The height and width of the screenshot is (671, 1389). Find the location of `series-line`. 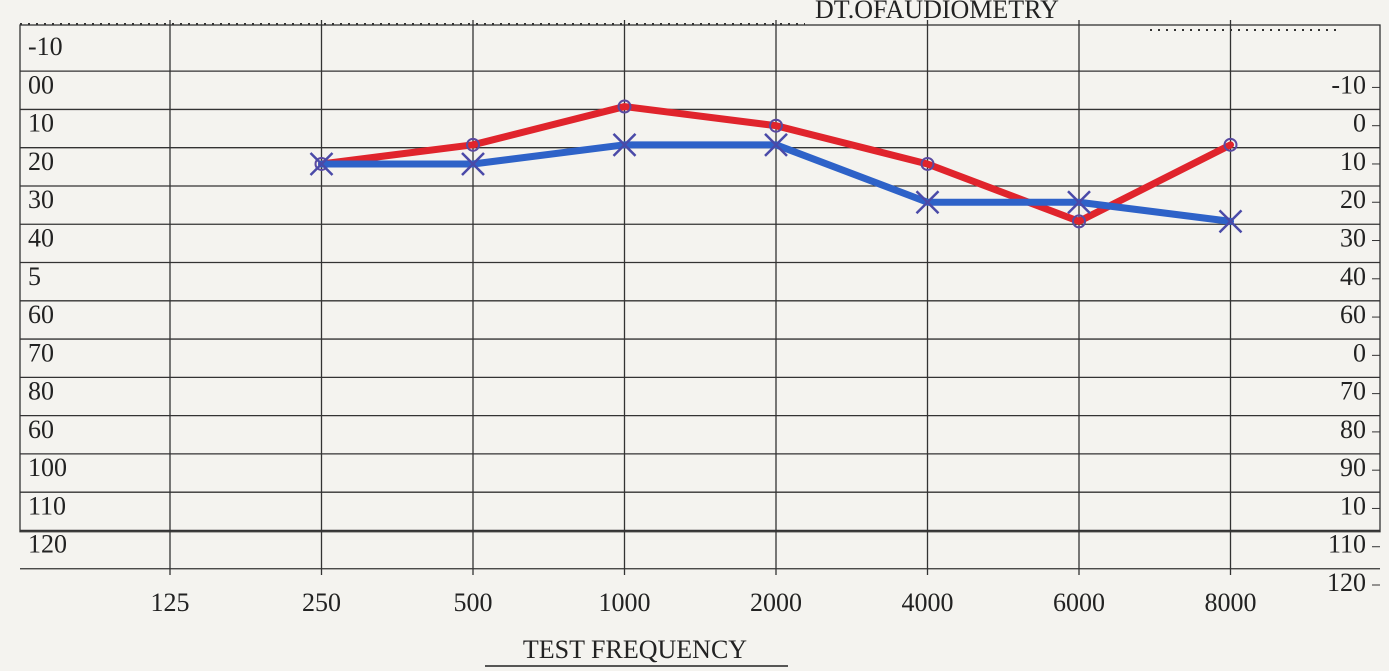

series-line is located at coordinates (776, 164).